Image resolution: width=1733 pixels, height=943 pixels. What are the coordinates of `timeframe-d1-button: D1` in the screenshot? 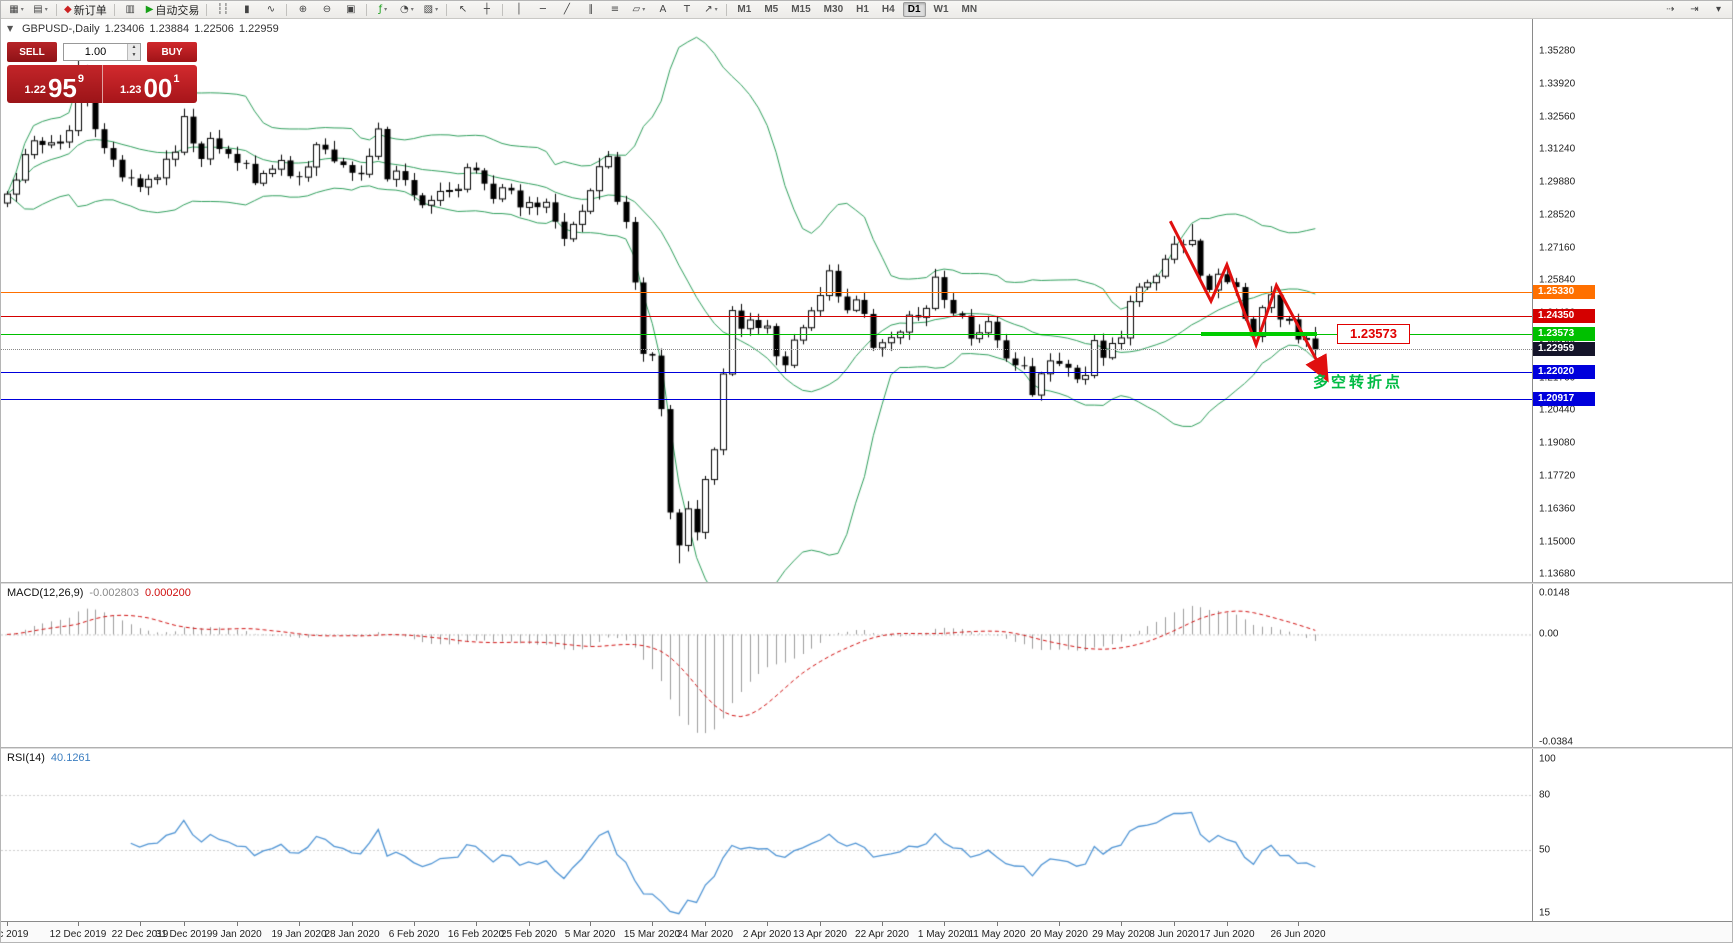 It's located at (914, 9).